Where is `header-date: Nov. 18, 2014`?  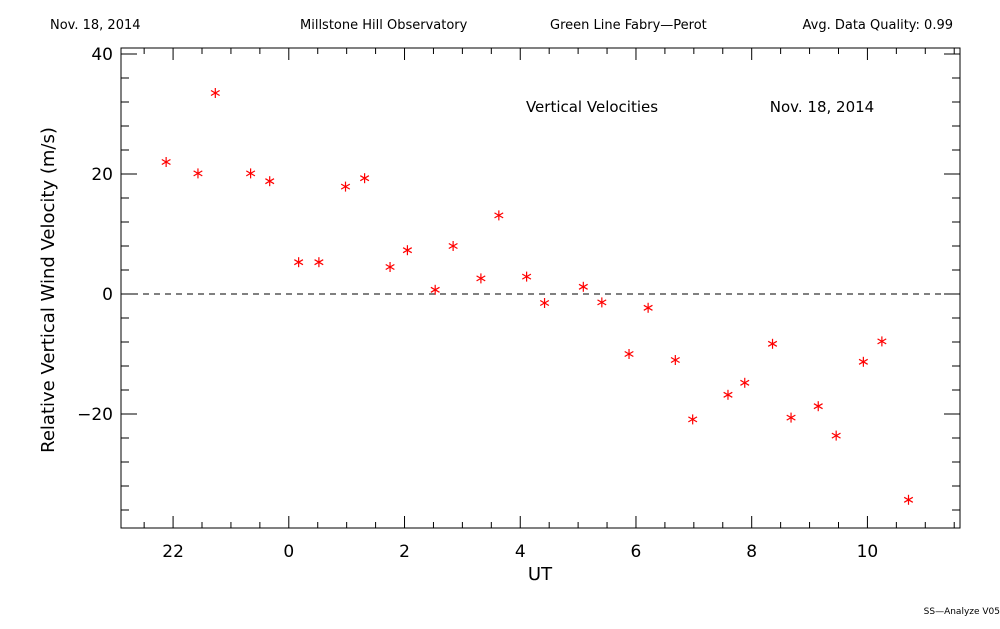
header-date: Nov. 18, 2014 is located at coordinates (95, 25).